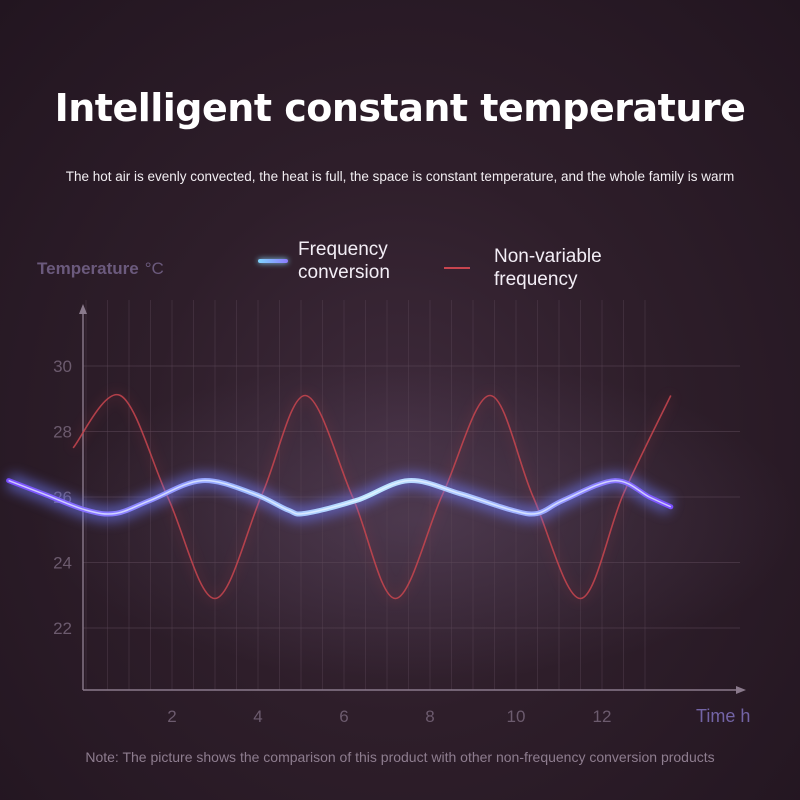 The height and width of the screenshot is (800, 800). Describe the element at coordinates (741, 690) in the screenshot. I see `x-axis-arrow` at that location.